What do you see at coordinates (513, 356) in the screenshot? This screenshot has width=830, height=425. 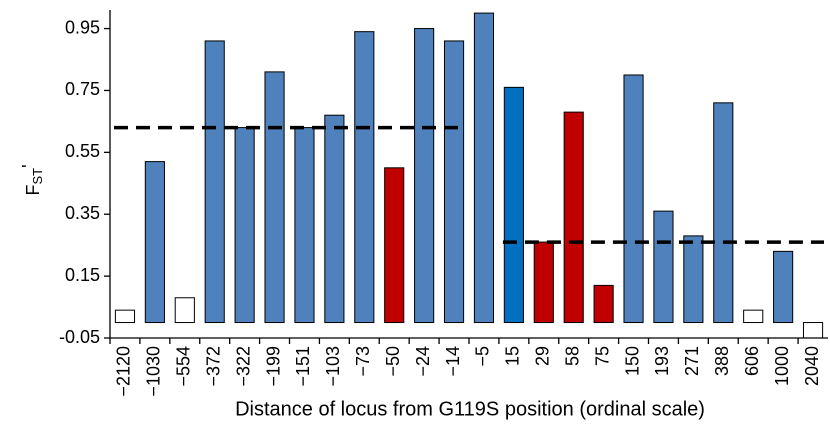 I see `x-tick-label: 15` at bounding box center [513, 356].